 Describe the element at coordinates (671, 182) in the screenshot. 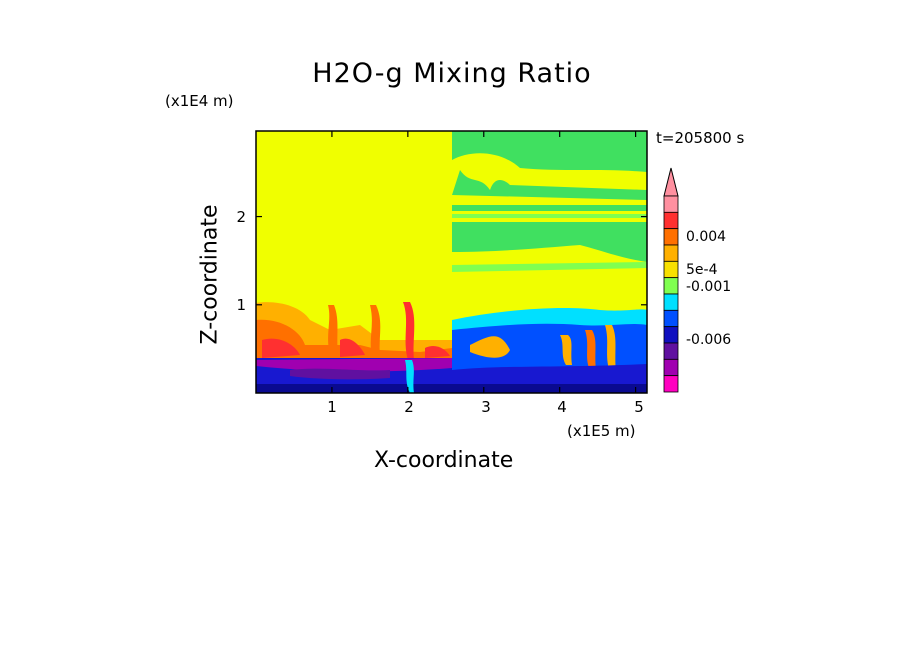

I see `colorbar-arrow` at that location.